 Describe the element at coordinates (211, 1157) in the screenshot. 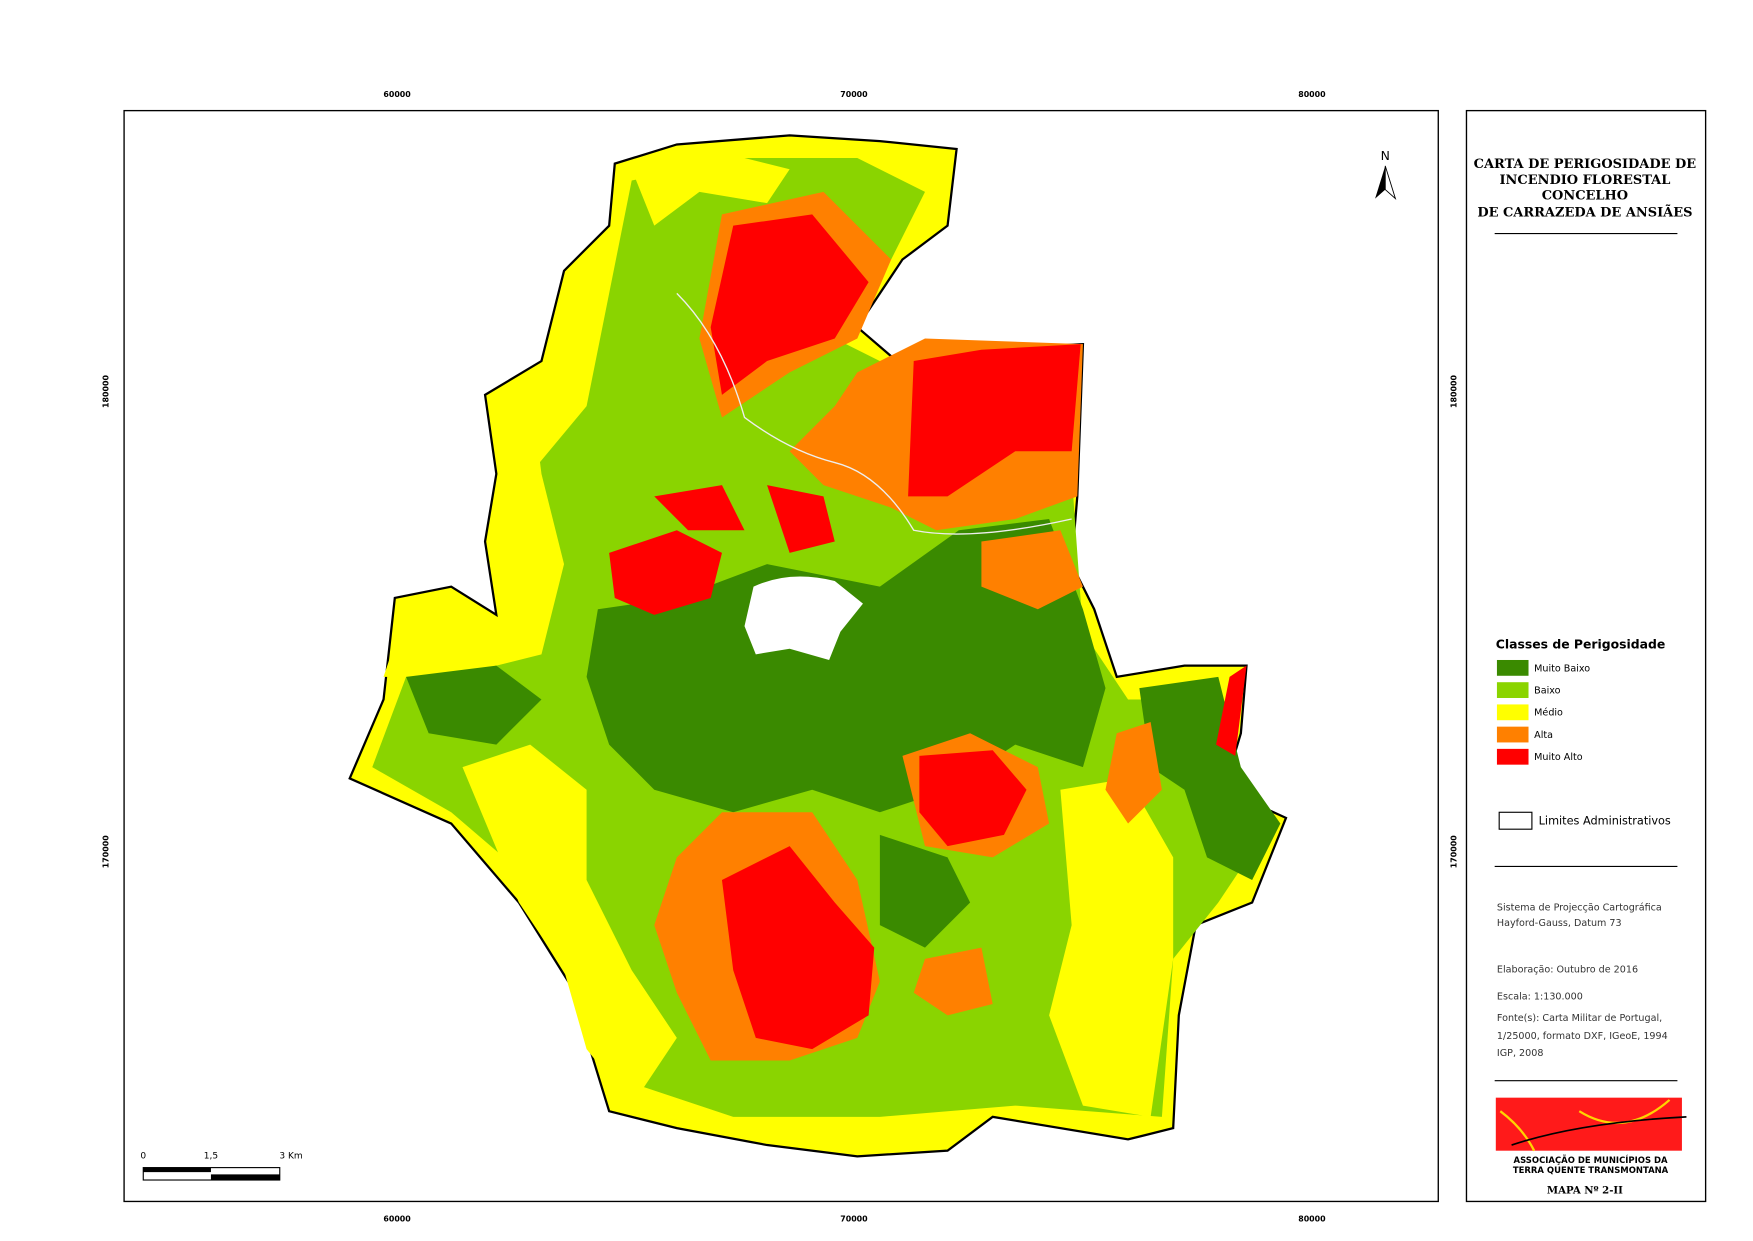

I see `scale-label: 1,5` at that location.